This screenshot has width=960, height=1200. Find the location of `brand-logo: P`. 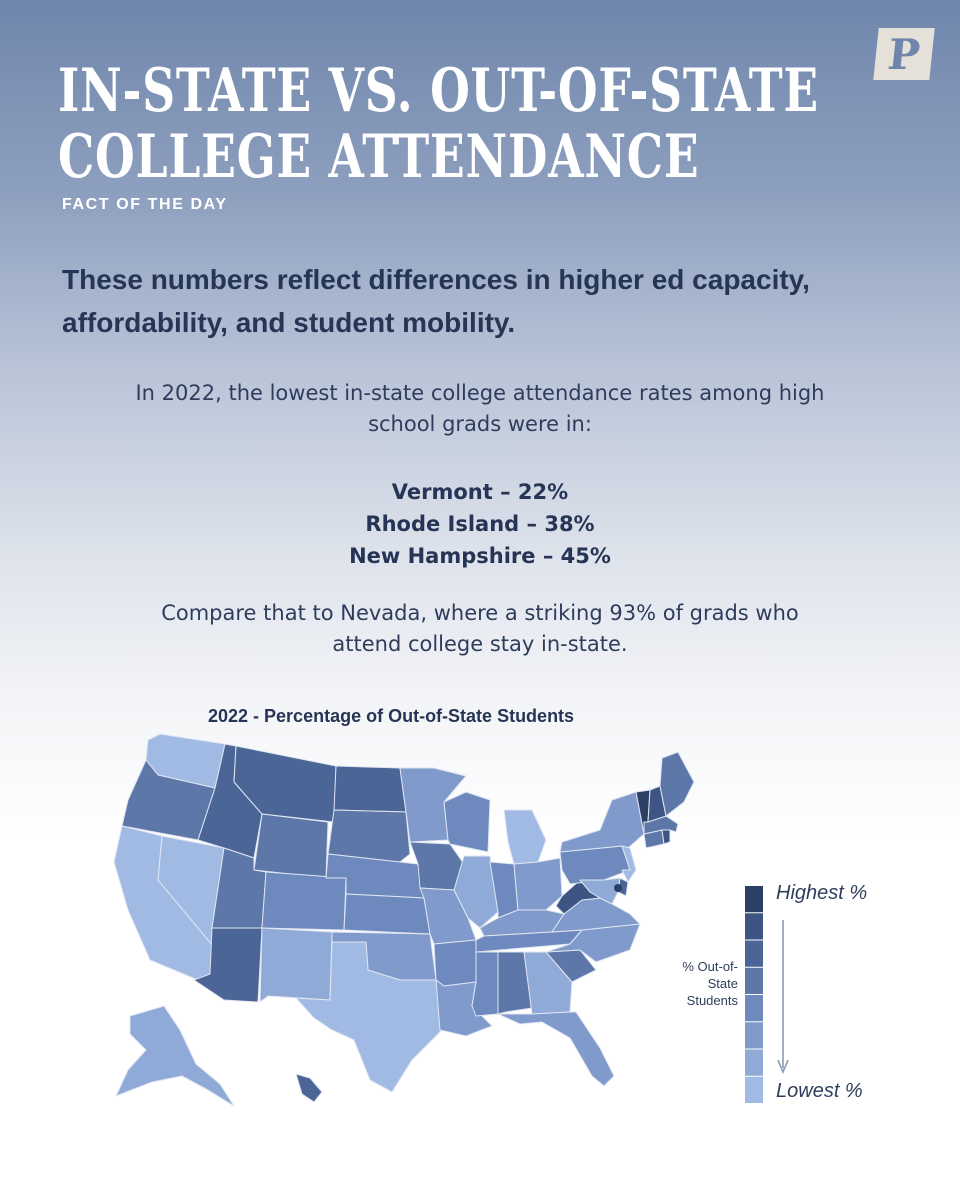

brand-logo: P is located at coordinates (904, 54).